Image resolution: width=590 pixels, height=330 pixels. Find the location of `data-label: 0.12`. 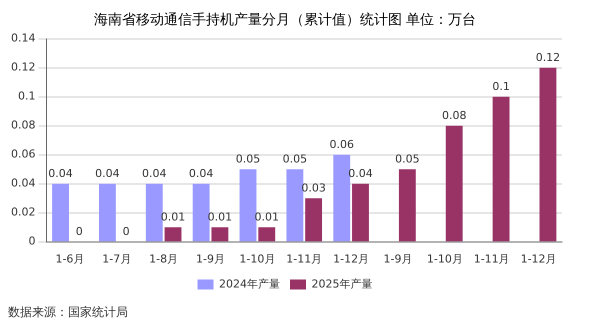

data-label: 0.12 is located at coordinates (548, 57).